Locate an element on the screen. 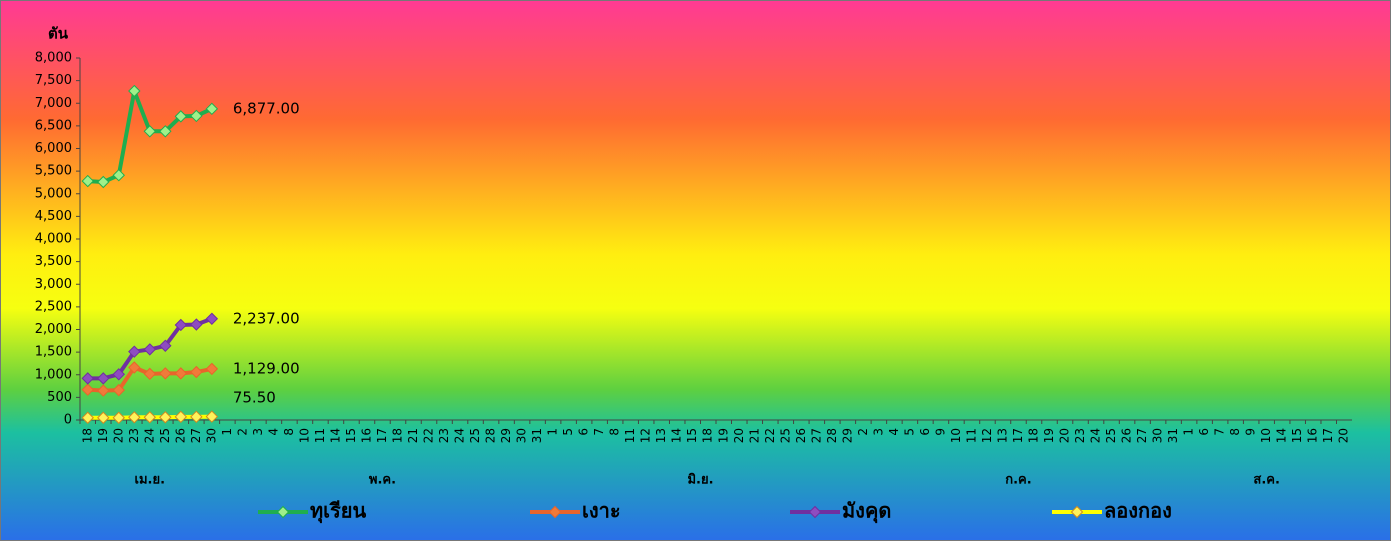  month-label: พ.ค. is located at coordinates (382, 480).